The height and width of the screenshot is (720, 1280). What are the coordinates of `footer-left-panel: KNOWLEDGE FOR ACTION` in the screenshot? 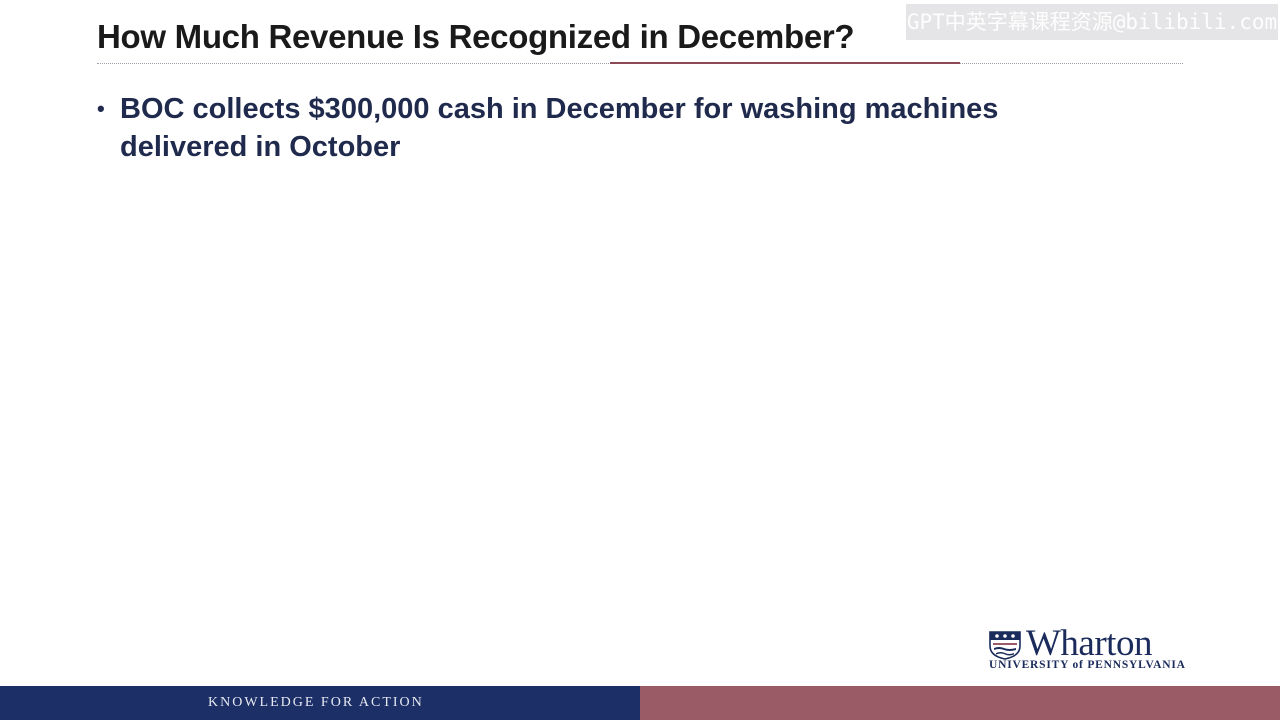 It's located at (320, 703).